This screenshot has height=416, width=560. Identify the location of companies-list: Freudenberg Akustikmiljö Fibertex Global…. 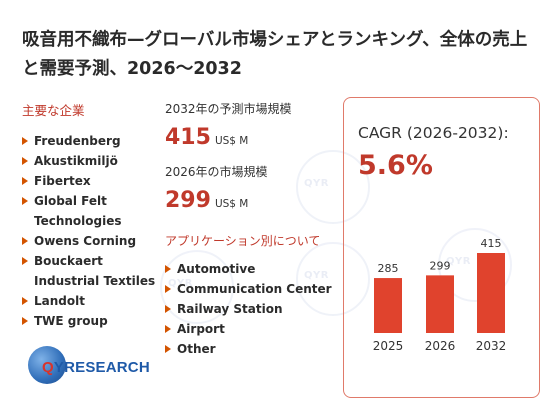
(92, 231).